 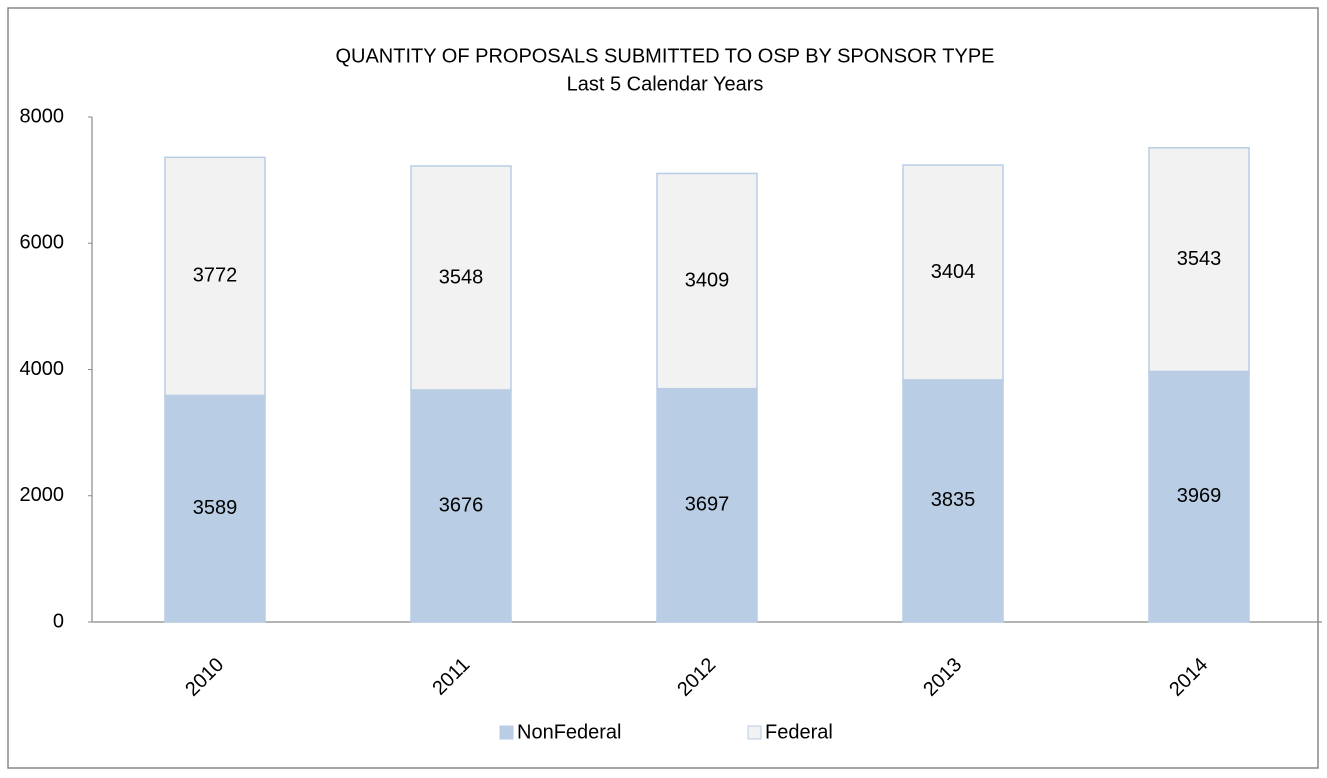 I want to click on data-label: 3409, so click(x=707, y=280).